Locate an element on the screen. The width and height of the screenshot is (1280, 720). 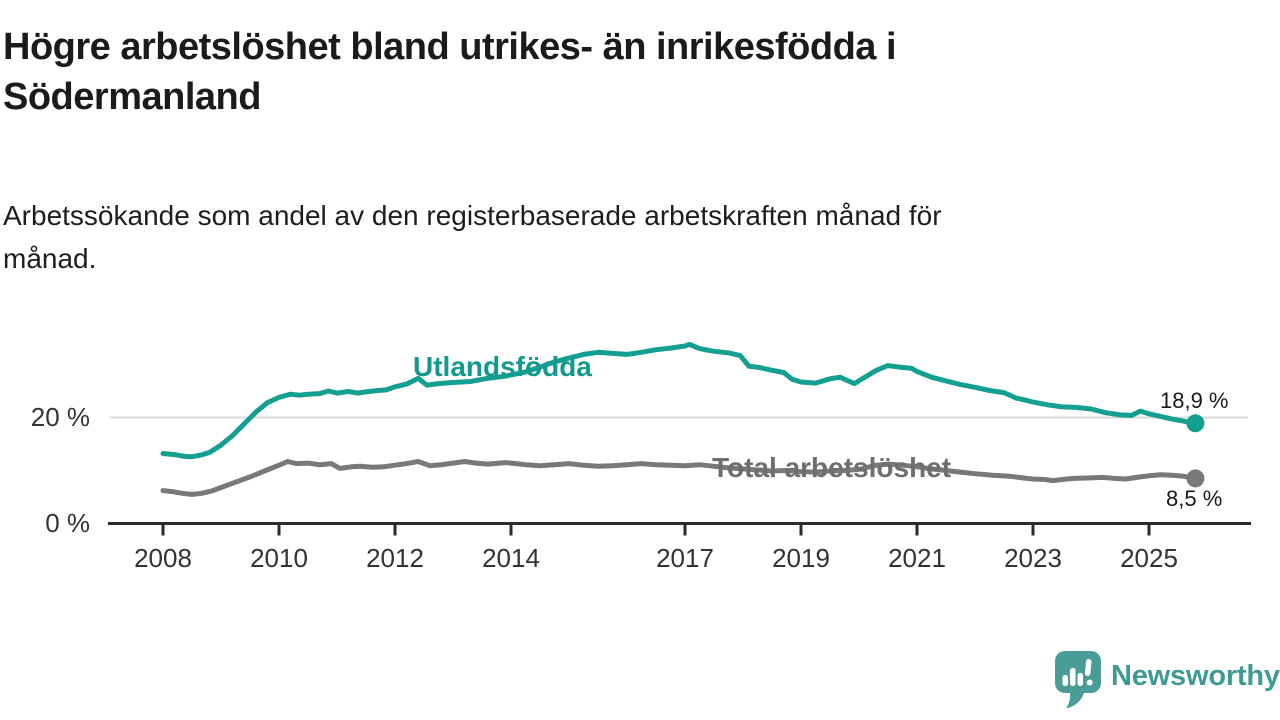
newsworthy-logo-icon is located at coordinates (1078, 680).